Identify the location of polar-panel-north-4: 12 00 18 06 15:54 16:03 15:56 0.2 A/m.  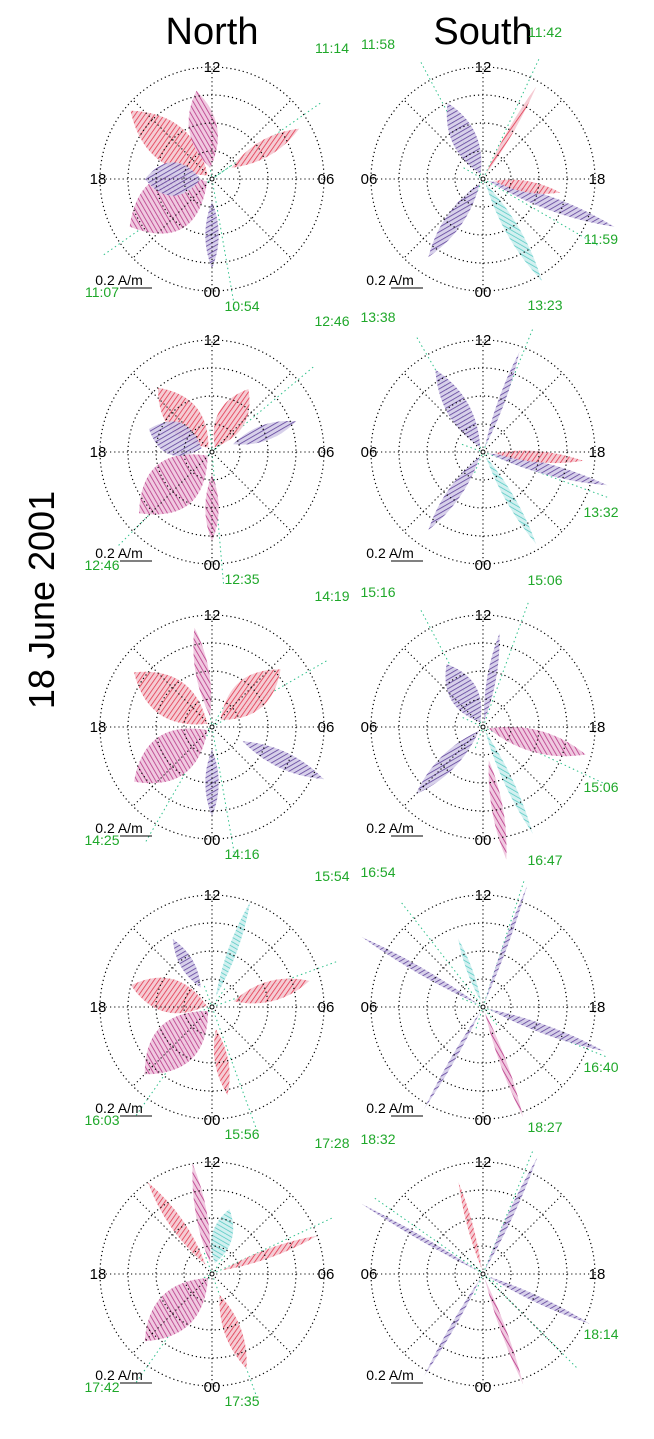
(216, 1005).